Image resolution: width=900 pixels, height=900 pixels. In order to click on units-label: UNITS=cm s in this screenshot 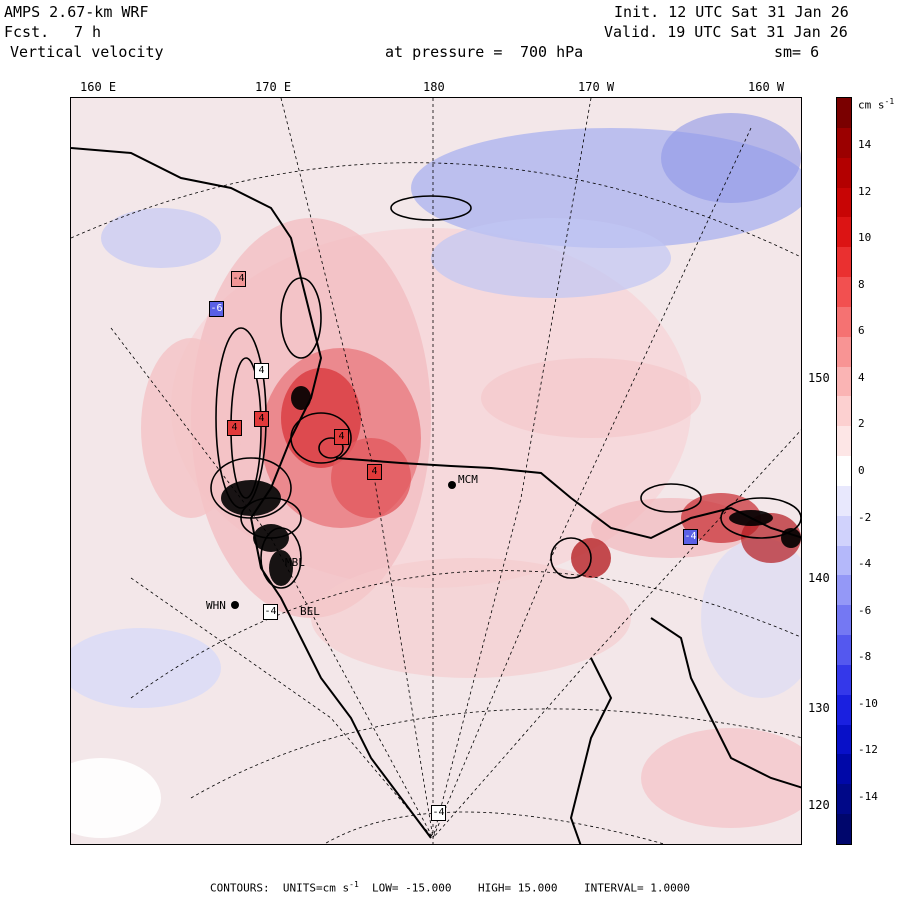, I will do `click(316, 888)`.